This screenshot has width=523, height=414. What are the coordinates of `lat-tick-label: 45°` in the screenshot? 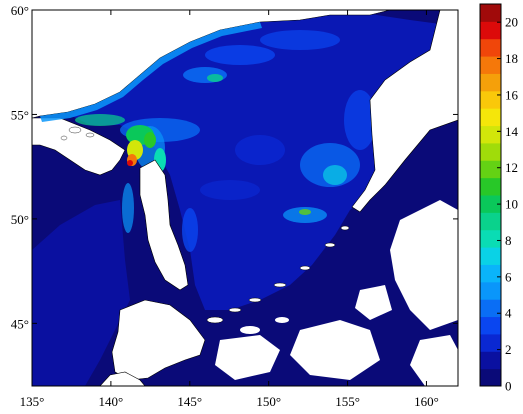 It's located at (20, 323).